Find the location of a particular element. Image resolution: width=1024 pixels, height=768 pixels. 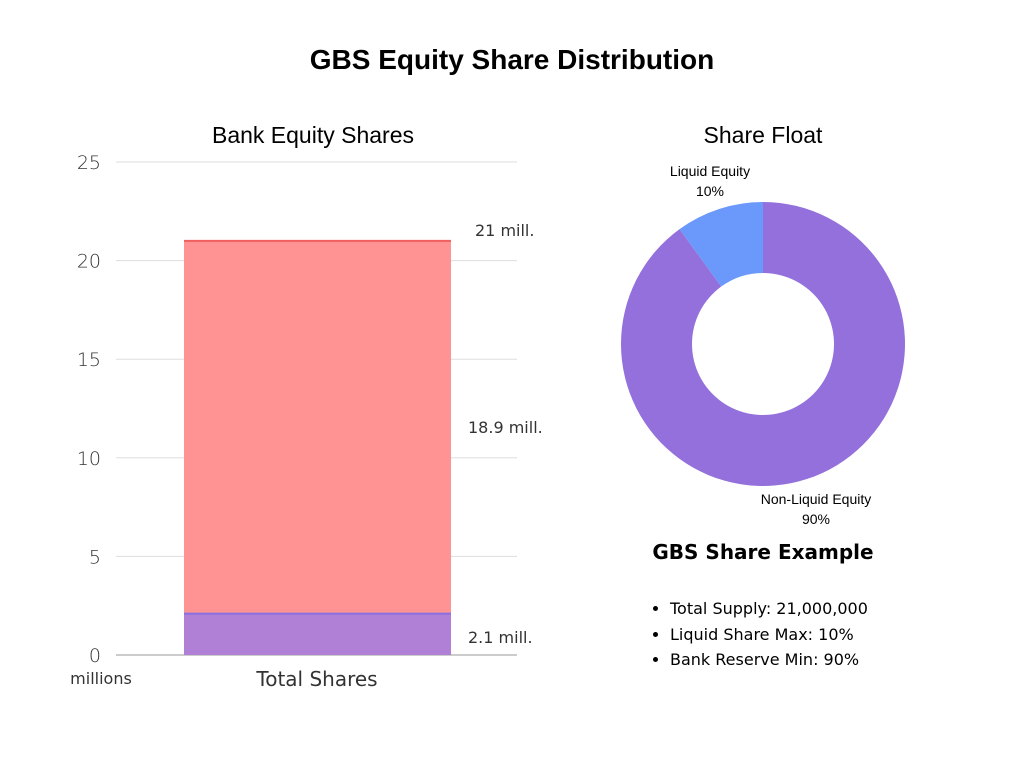

y-tick-label: 25 is located at coordinates (89, 163).